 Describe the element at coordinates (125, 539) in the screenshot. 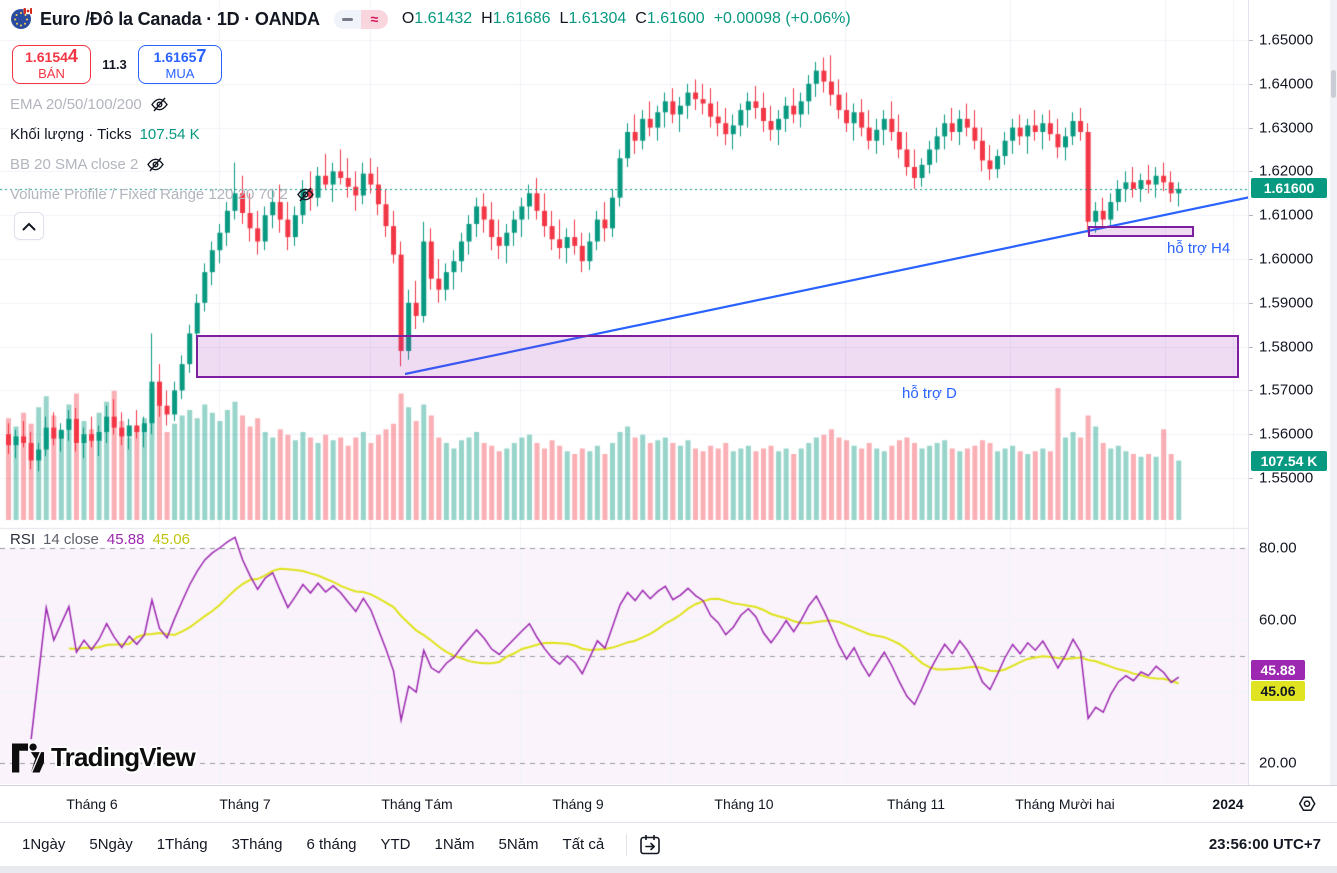

I see `rsi-value: 45.88` at that location.